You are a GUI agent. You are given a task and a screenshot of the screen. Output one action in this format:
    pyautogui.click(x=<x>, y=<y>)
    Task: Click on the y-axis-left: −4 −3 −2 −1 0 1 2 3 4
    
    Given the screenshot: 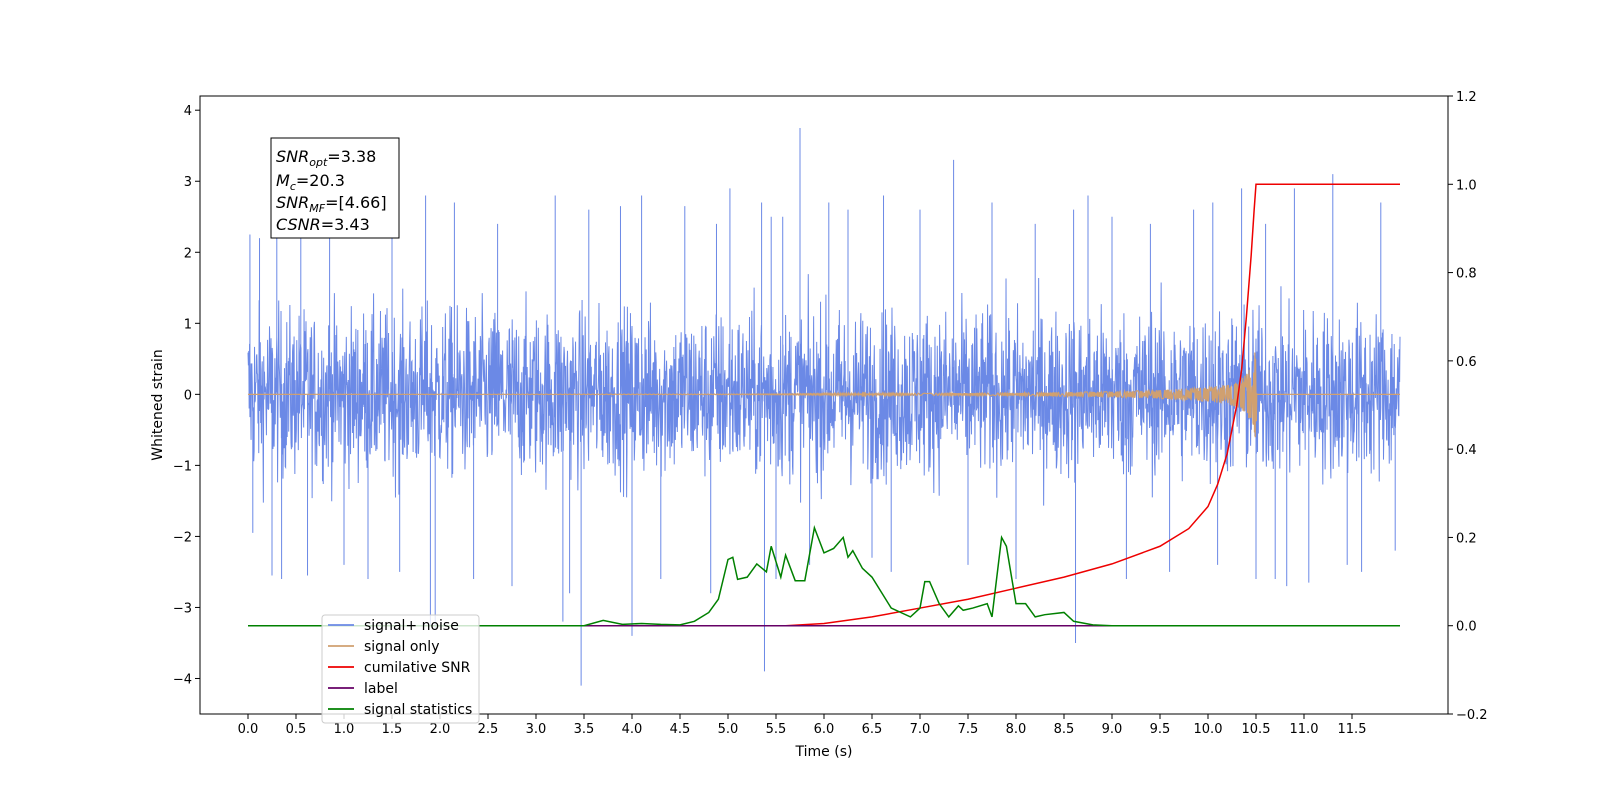 What is the action you would take?
    pyautogui.click(x=186, y=395)
    